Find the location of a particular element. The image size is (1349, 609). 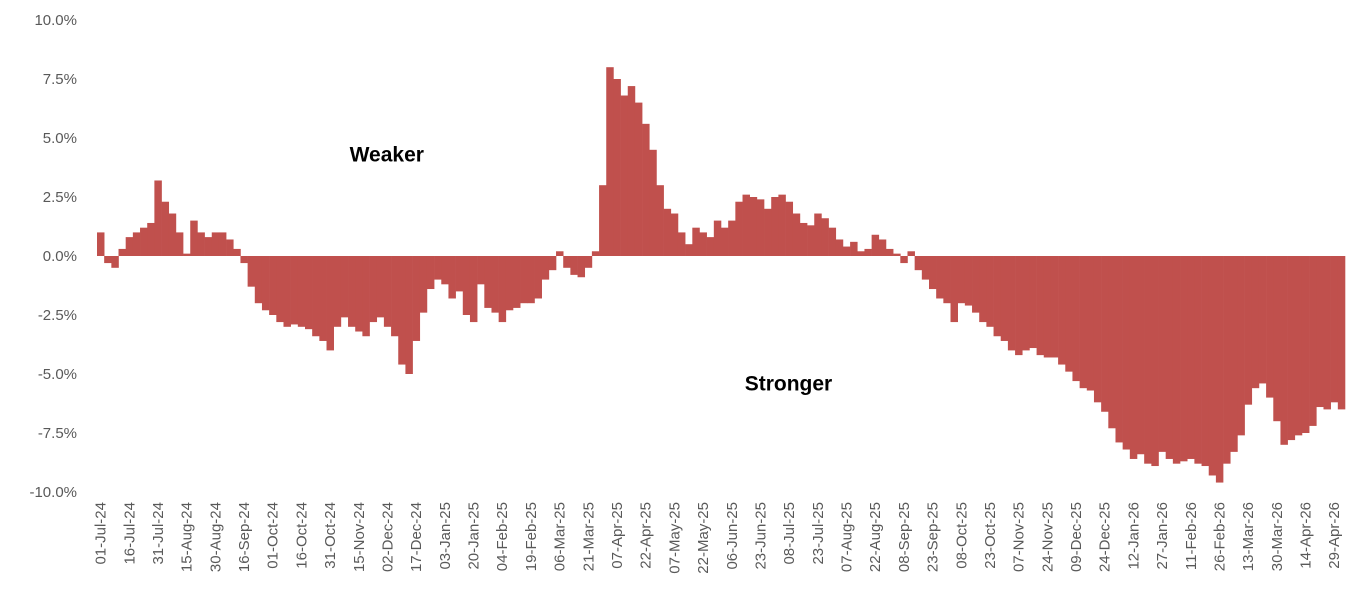

x-tick-label: 03-Jan-25 is located at coordinates (445, 536).